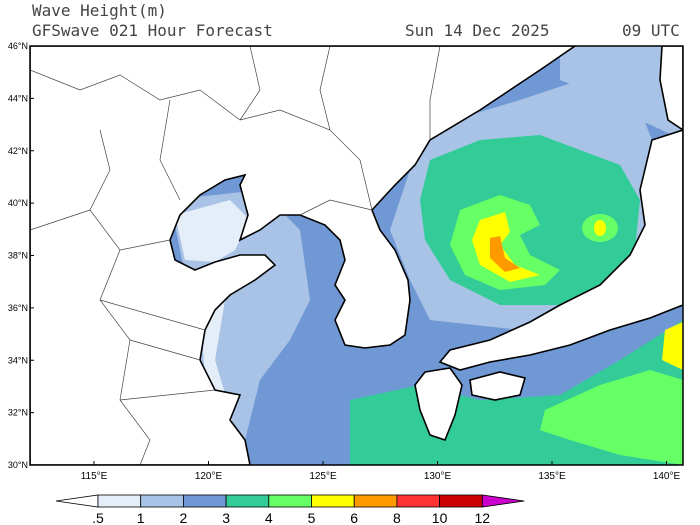  I want to click on colorbar: .5 1 2 3 4 5 6 8 10 12, so click(290, 509).